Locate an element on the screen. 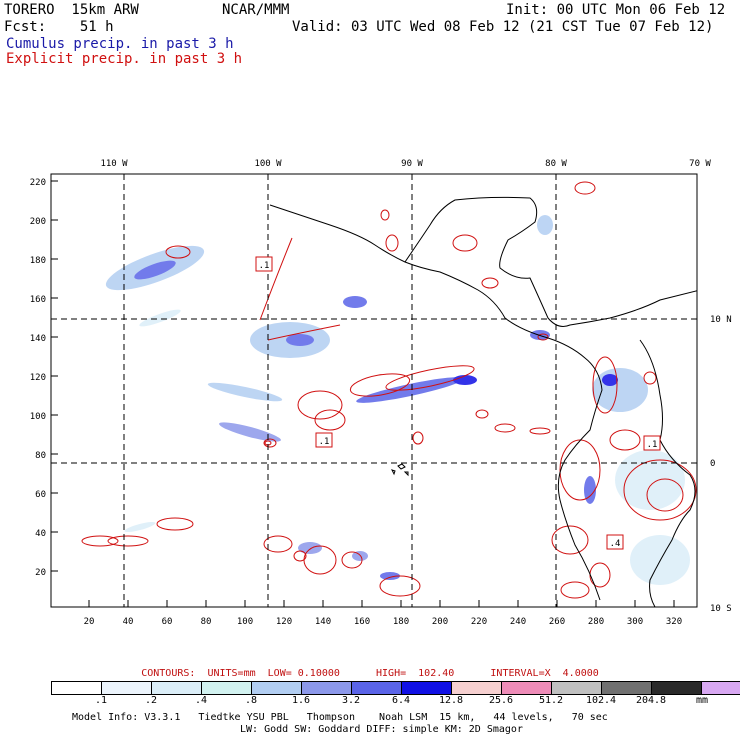  lon-label-100w: 100 W is located at coordinates (268, 164).